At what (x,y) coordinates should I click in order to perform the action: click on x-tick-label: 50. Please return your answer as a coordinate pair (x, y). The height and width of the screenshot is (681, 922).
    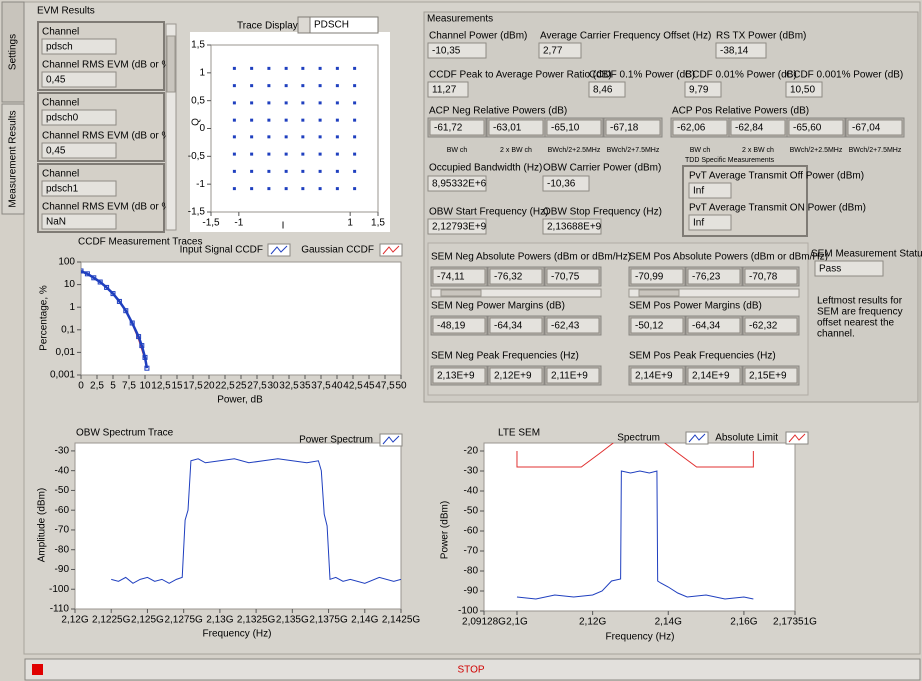
    Looking at the image, I should click on (401, 386).